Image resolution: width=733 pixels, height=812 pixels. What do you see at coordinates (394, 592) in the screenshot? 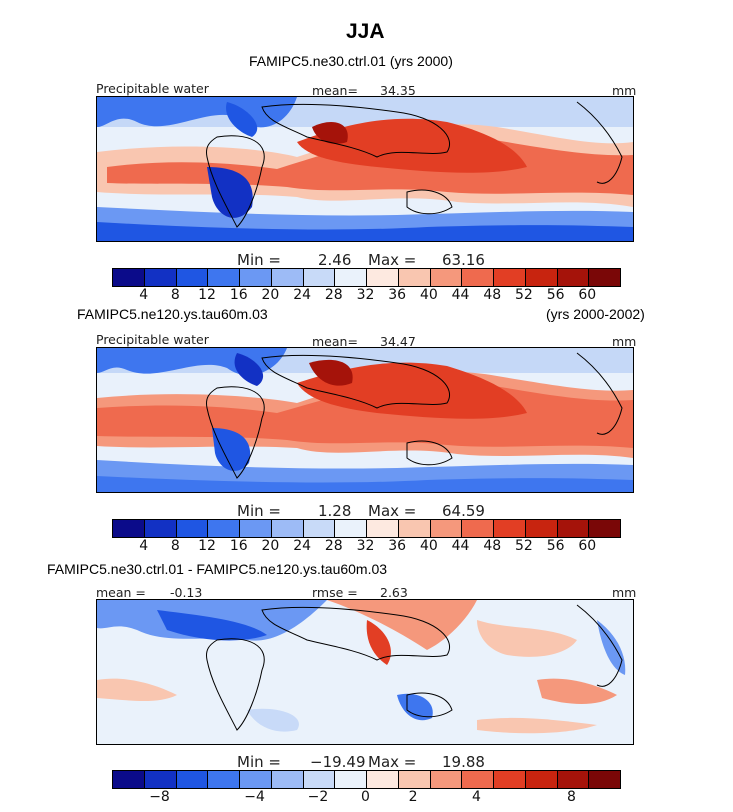
I see `panel3-rmse-value: 2.63` at bounding box center [394, 592].